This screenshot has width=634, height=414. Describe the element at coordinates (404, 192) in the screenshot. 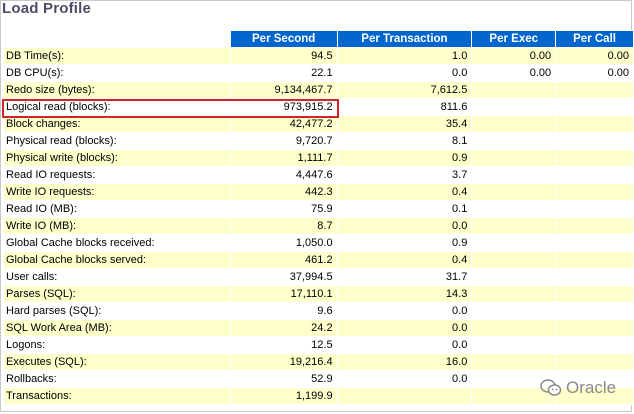

I see `row-value: 0.4` at that location.